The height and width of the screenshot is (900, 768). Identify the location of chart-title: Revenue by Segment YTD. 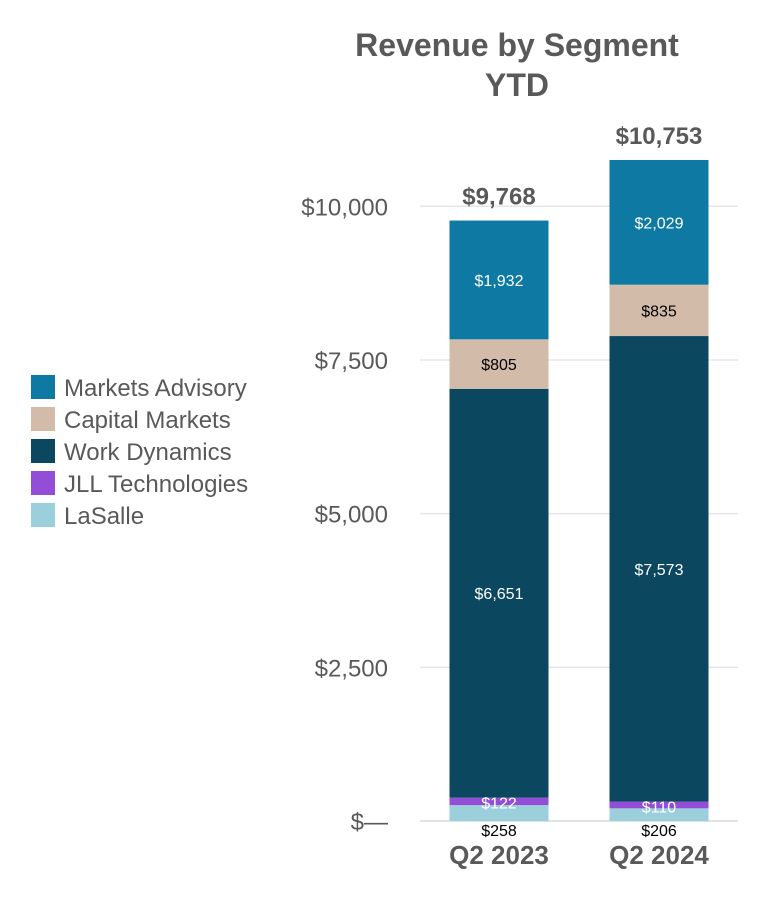
(517, 65).